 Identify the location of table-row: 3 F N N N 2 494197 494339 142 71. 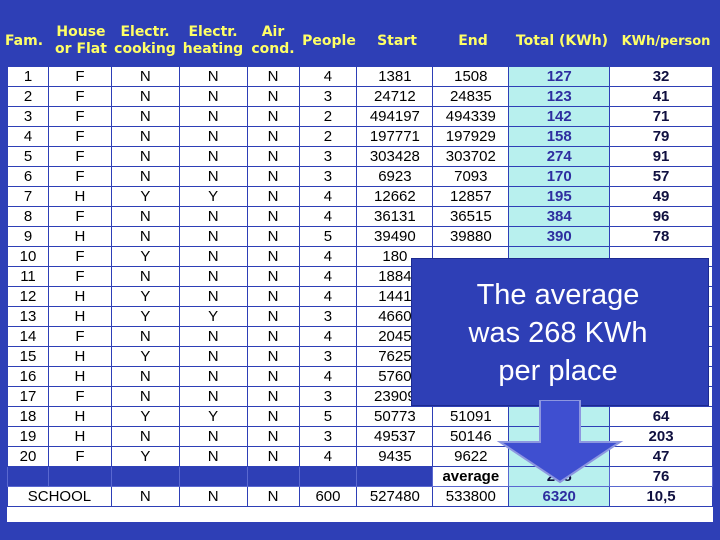
(360, 116).